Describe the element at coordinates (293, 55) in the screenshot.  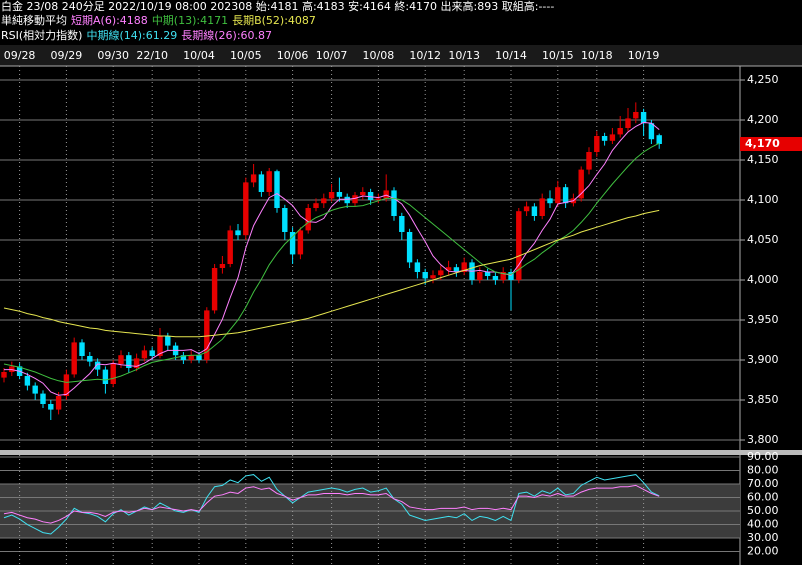
I see `x-tick-label: 10/06` at that location.